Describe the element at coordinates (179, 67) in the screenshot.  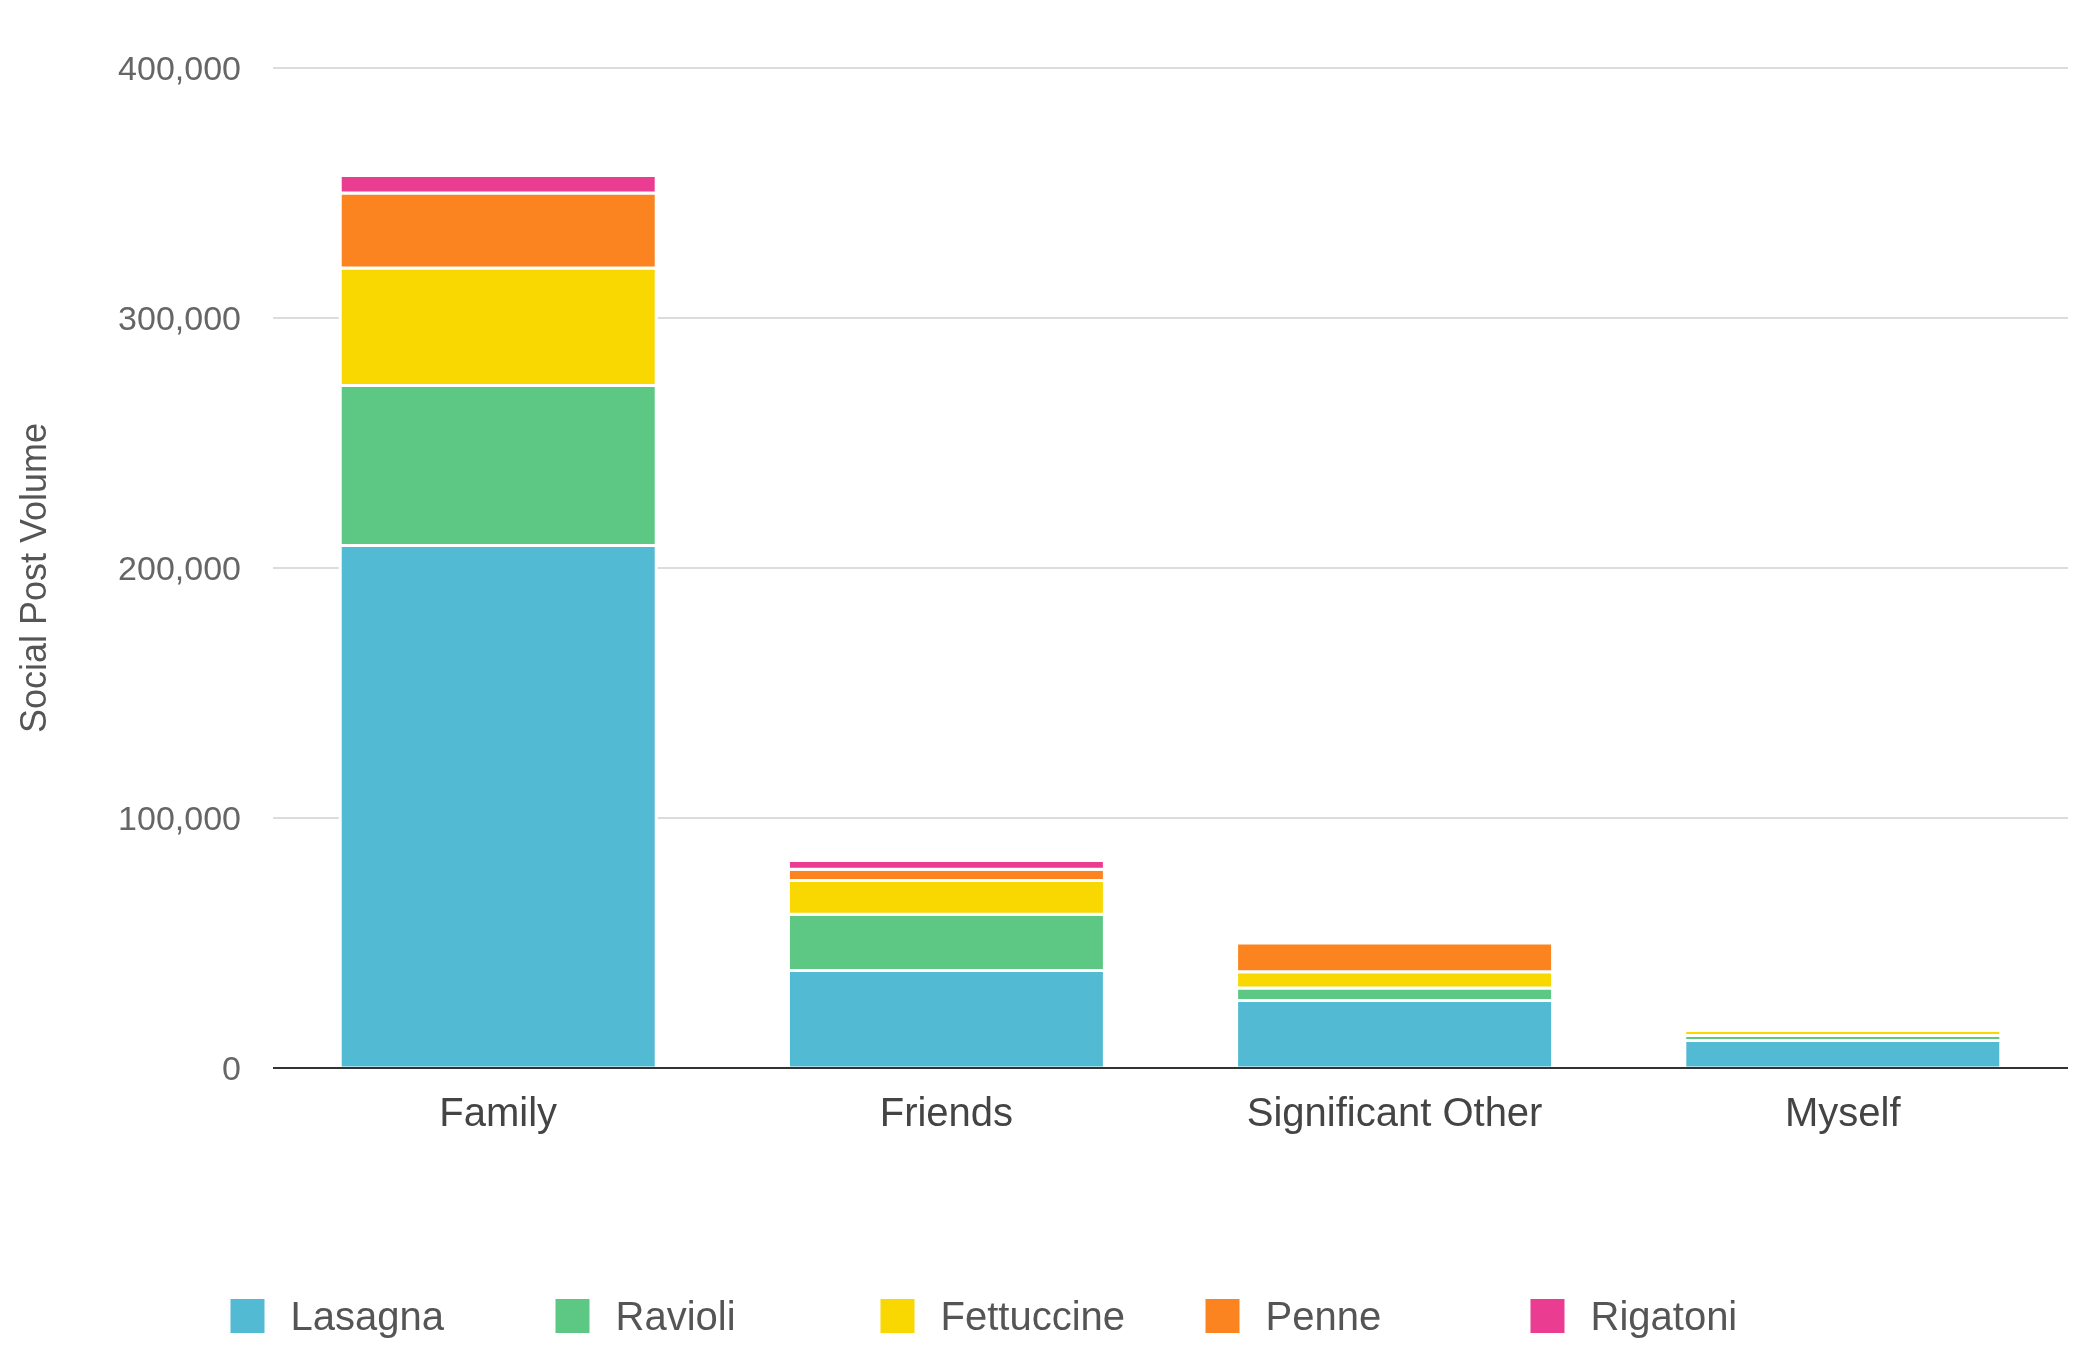
I see `y-tick-label: 400,000` at that location.